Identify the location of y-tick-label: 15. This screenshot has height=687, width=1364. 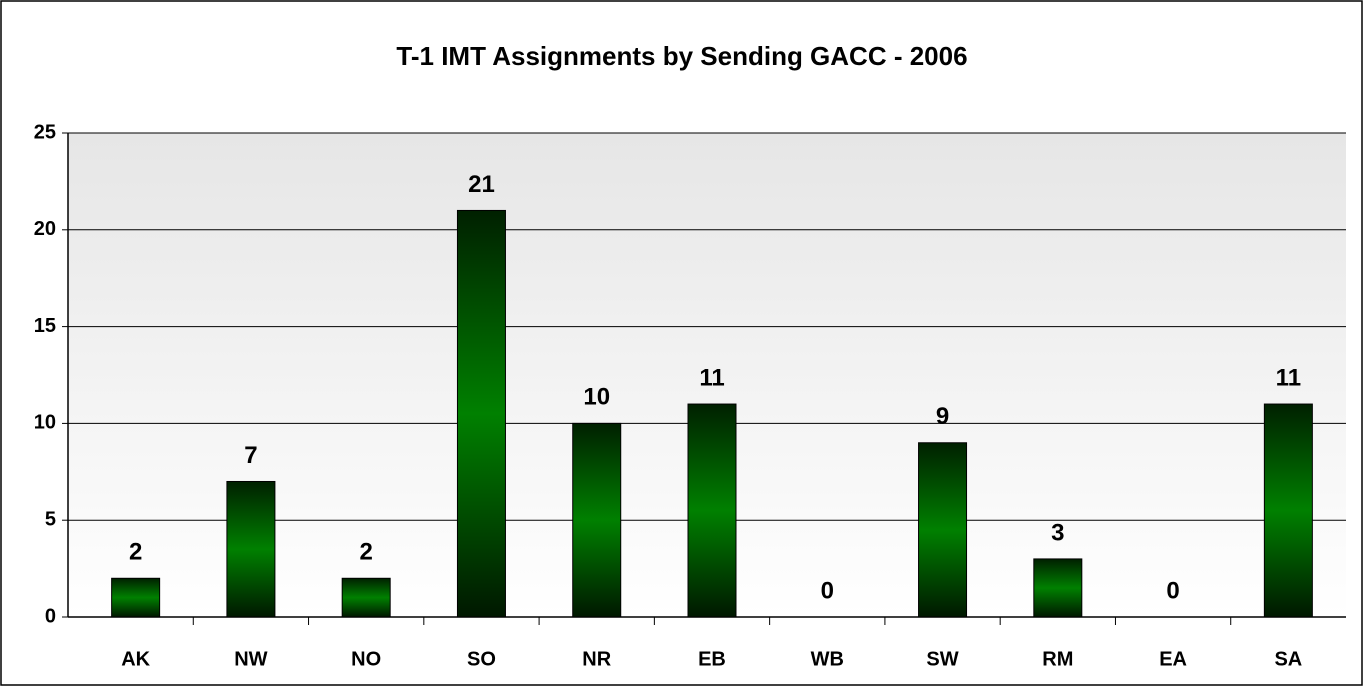
(45, 326).